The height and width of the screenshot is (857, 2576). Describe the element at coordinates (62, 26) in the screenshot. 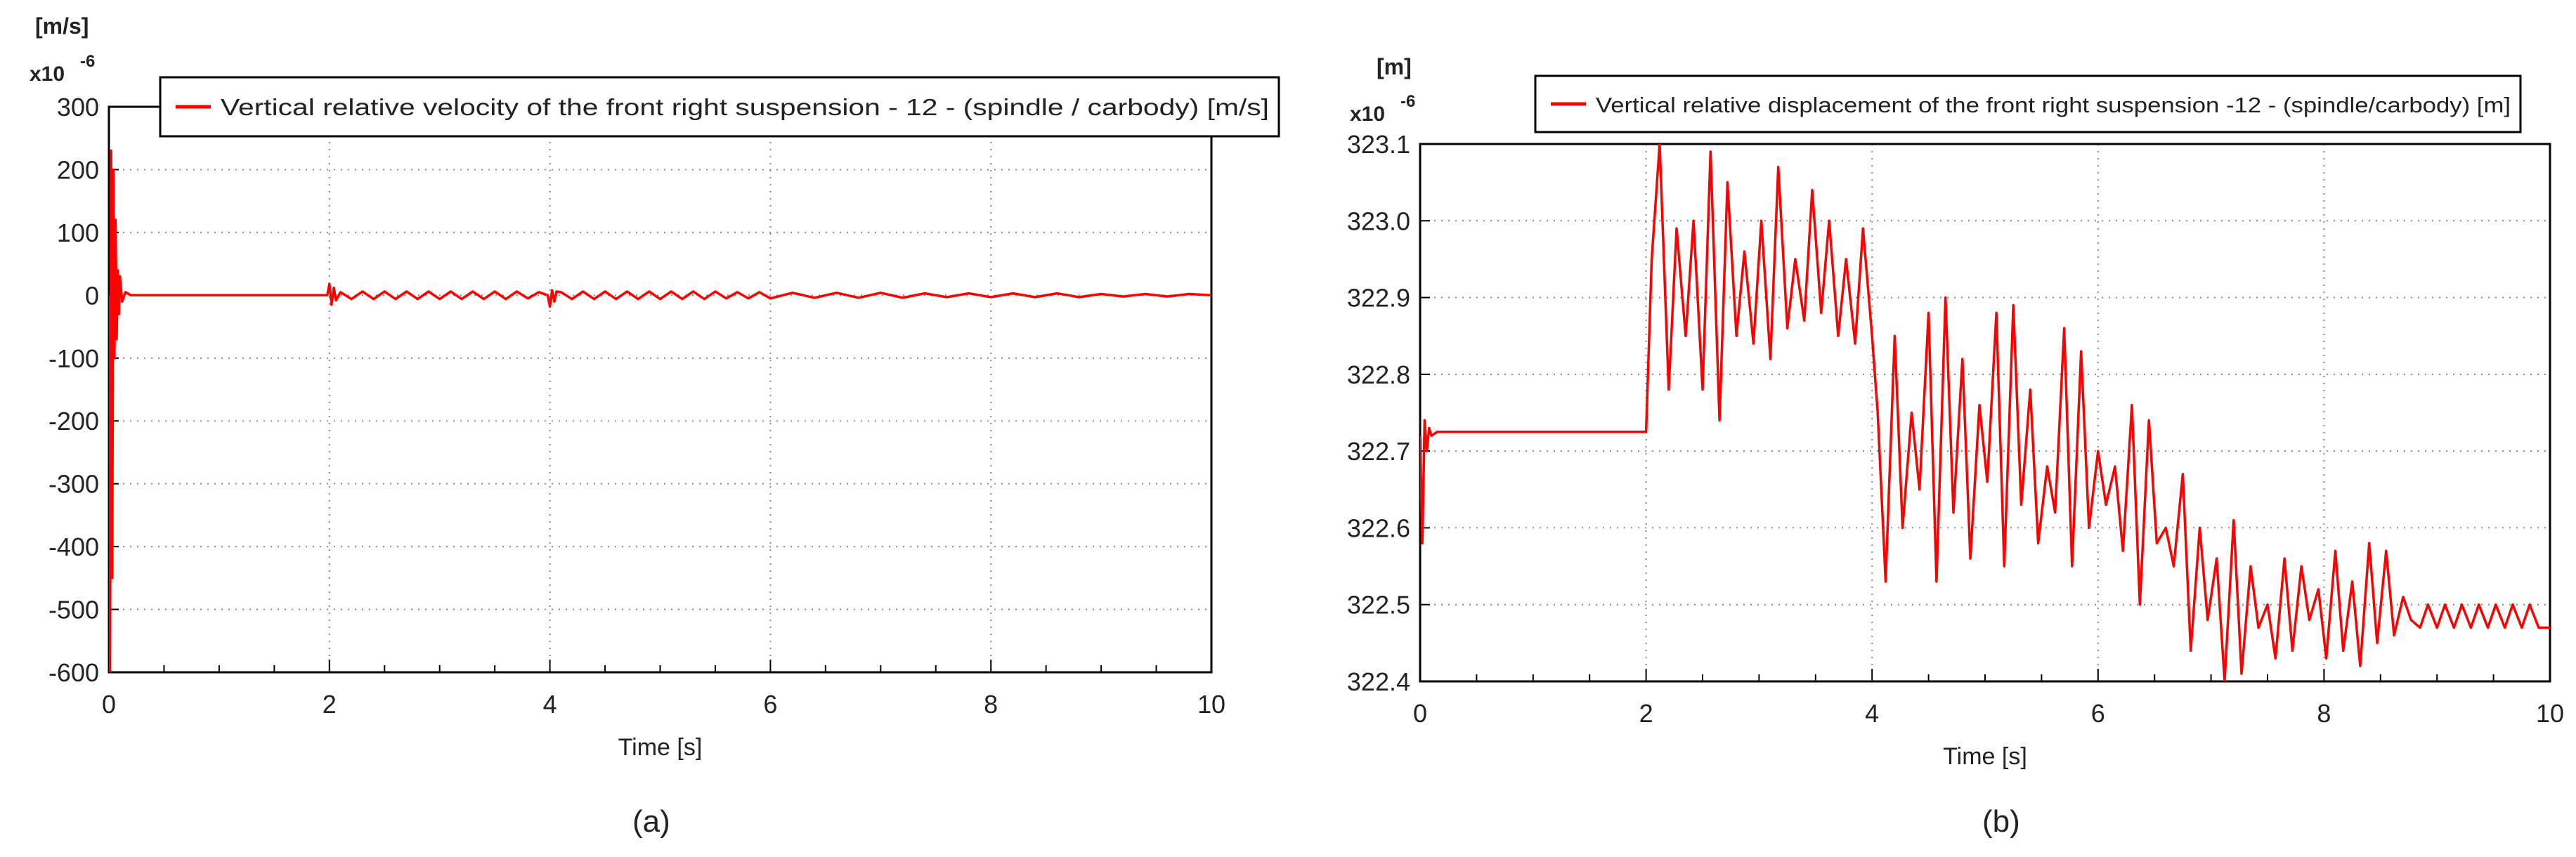

I see `y-unit-label: [m/s]` at that location.